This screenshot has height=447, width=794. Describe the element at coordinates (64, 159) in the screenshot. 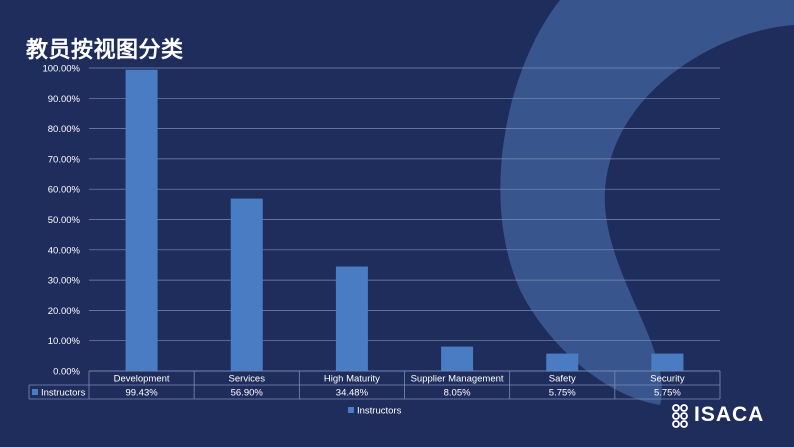

I see `y-tick-label: 70.00%` at that location.